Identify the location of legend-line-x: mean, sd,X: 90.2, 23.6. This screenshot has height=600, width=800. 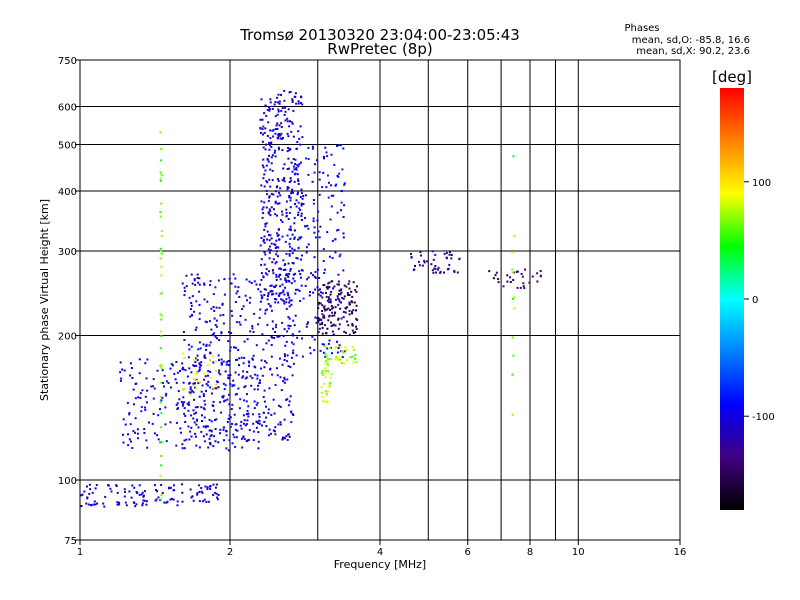
(693, 51).